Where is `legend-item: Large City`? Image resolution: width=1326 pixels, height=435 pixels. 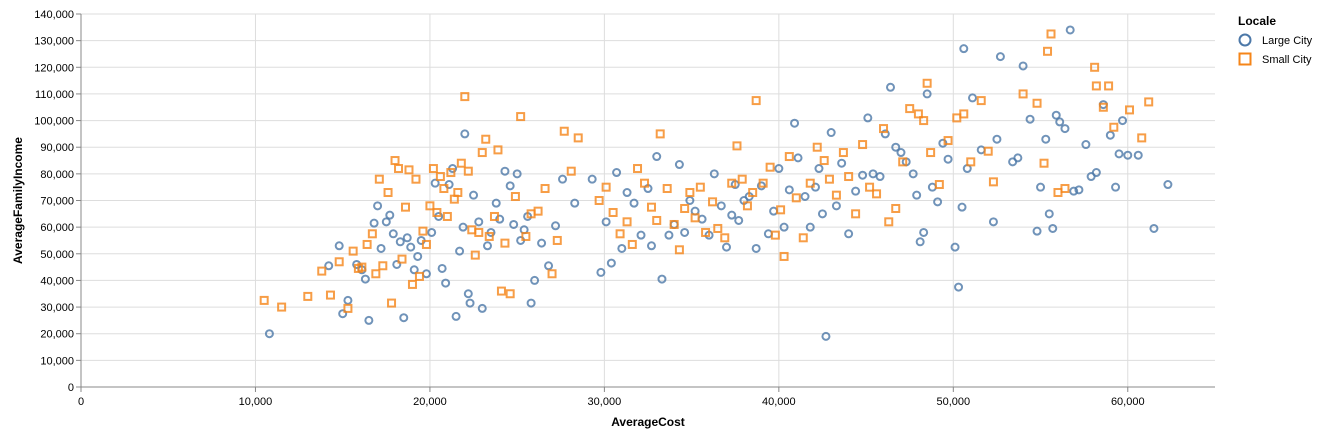 legend-item: Large City is located at coordinates (1275, 40).